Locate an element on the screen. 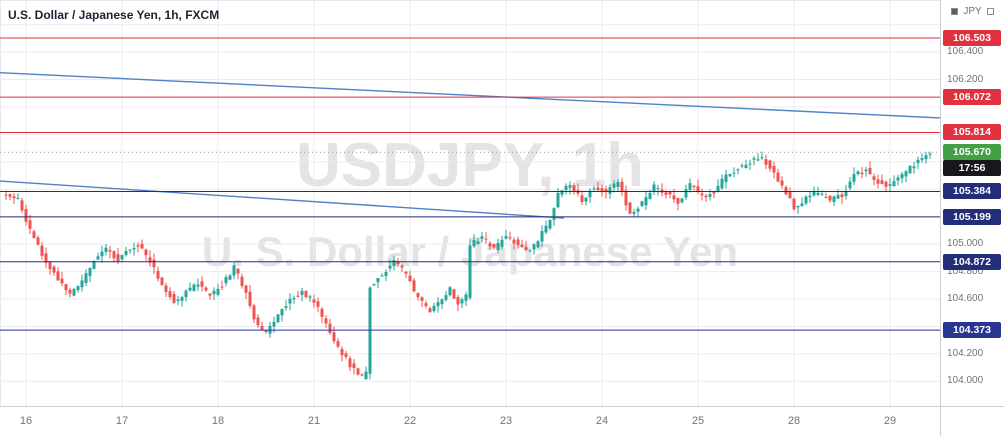 Image resolution: width=1004 pixels, height=436 pixels. time-tick-label: 18 is located at coordinates (218, 421).